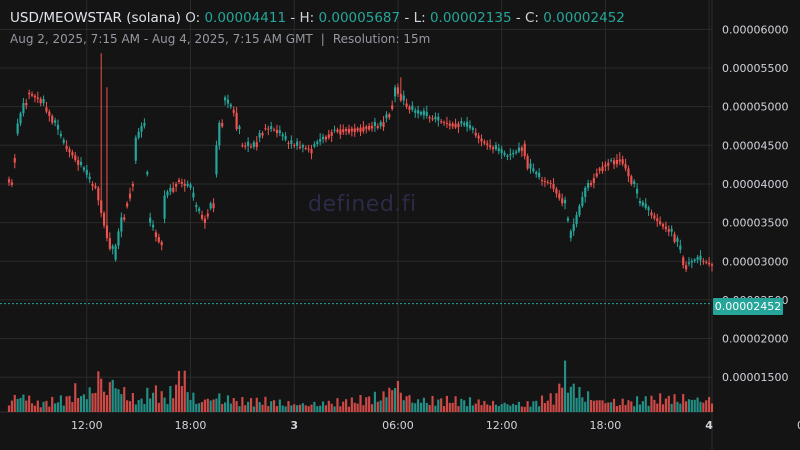  Describe the element at coordinates (755, 223) in the screenshot. I see `y-tick-label: 0.00003500` at that location.